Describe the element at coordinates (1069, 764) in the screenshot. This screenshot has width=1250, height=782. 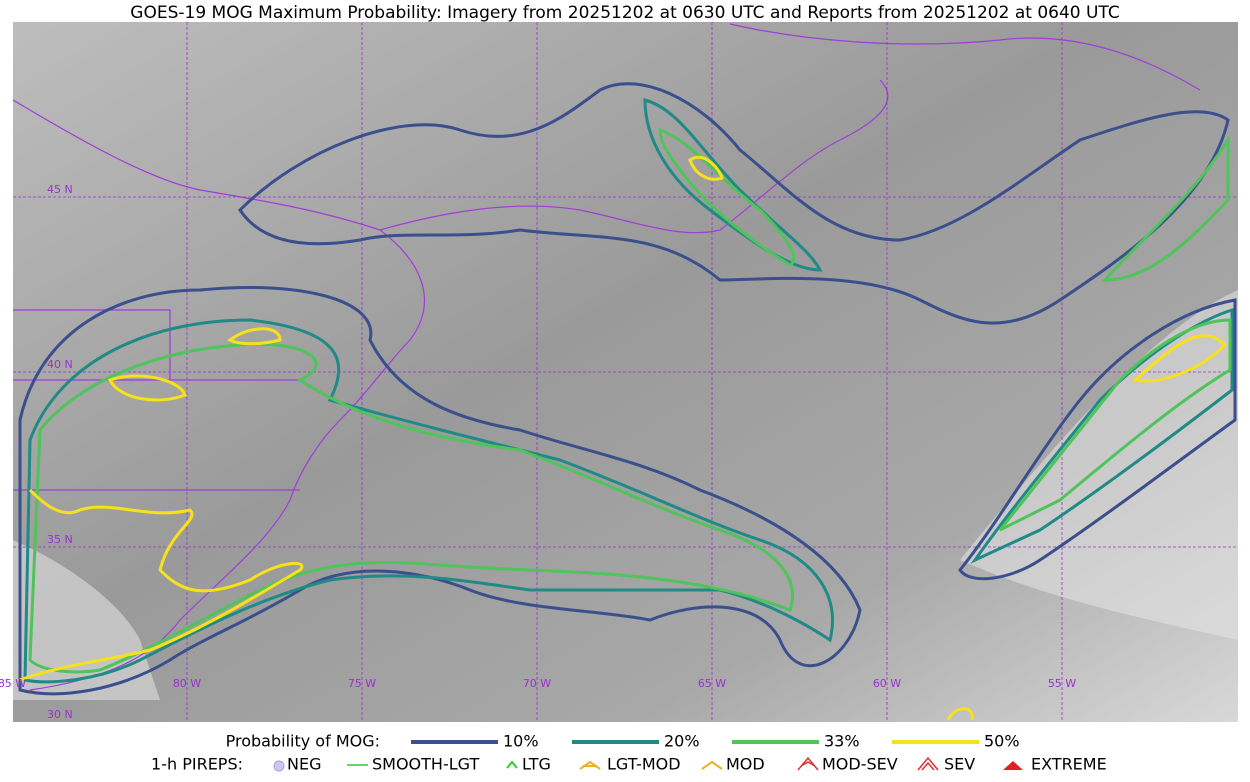
I see `legend-item: EXTREME` at that location.